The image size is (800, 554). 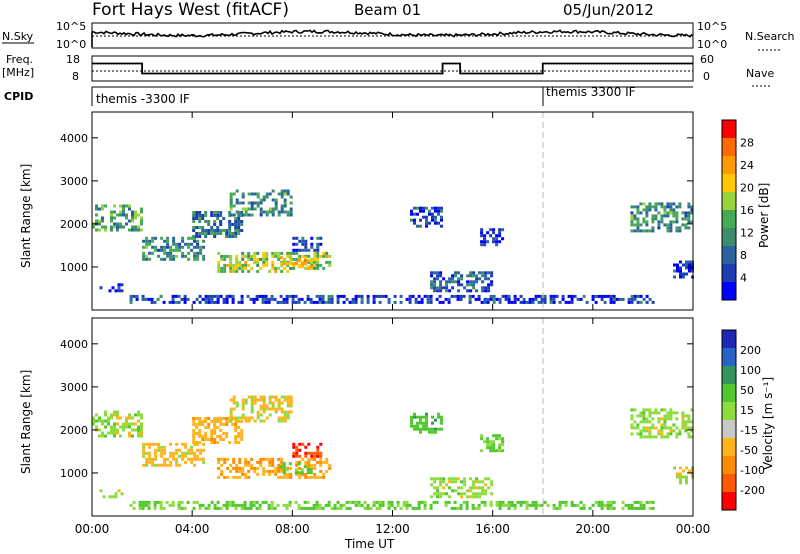 I want to click on colorbar-tick-label: -200, so click(x=752, y=490).